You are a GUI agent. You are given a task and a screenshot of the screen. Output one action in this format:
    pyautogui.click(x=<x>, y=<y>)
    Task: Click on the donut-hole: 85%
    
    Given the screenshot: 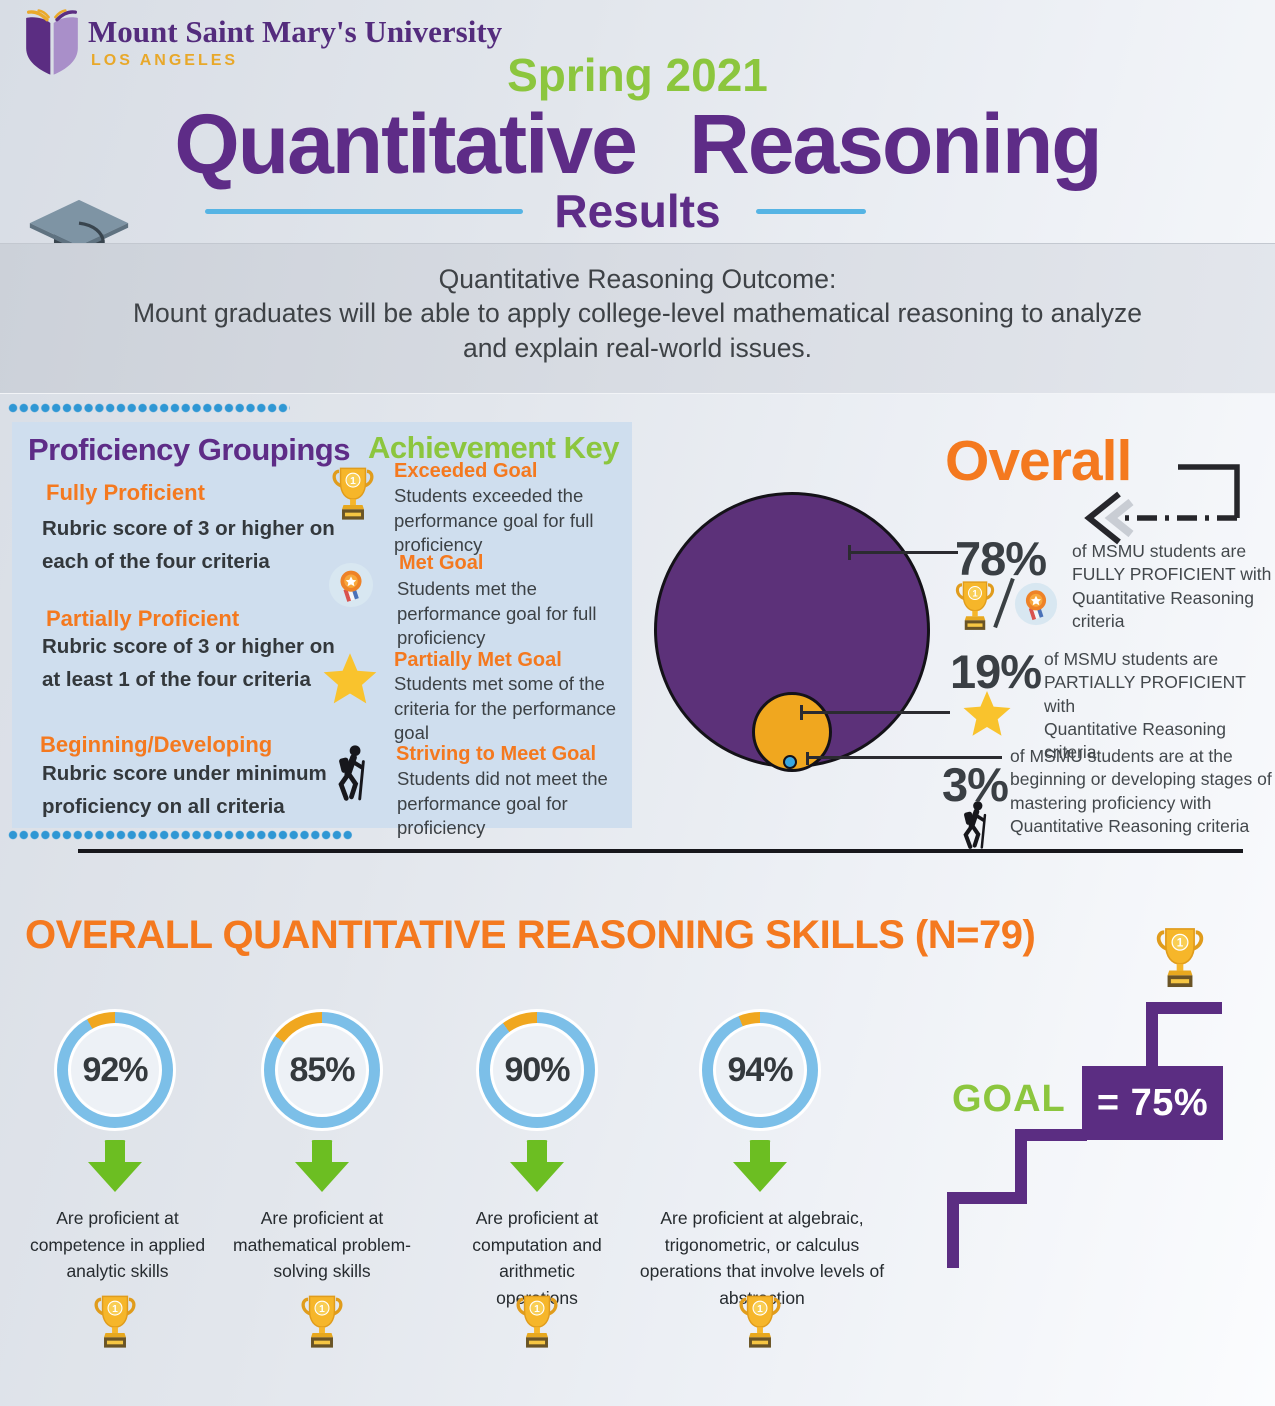 What is the action you would take?
    pyautogui.click(x=322, y=1070)
    